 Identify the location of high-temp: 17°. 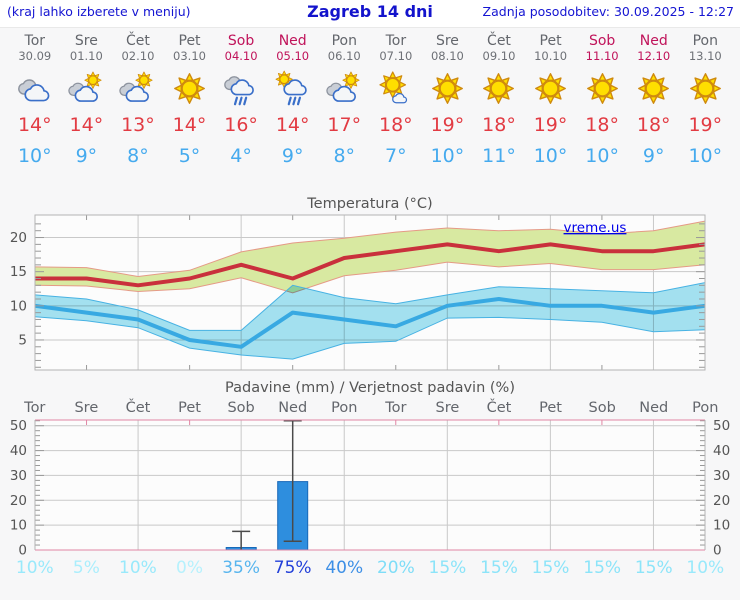
(344, 125).